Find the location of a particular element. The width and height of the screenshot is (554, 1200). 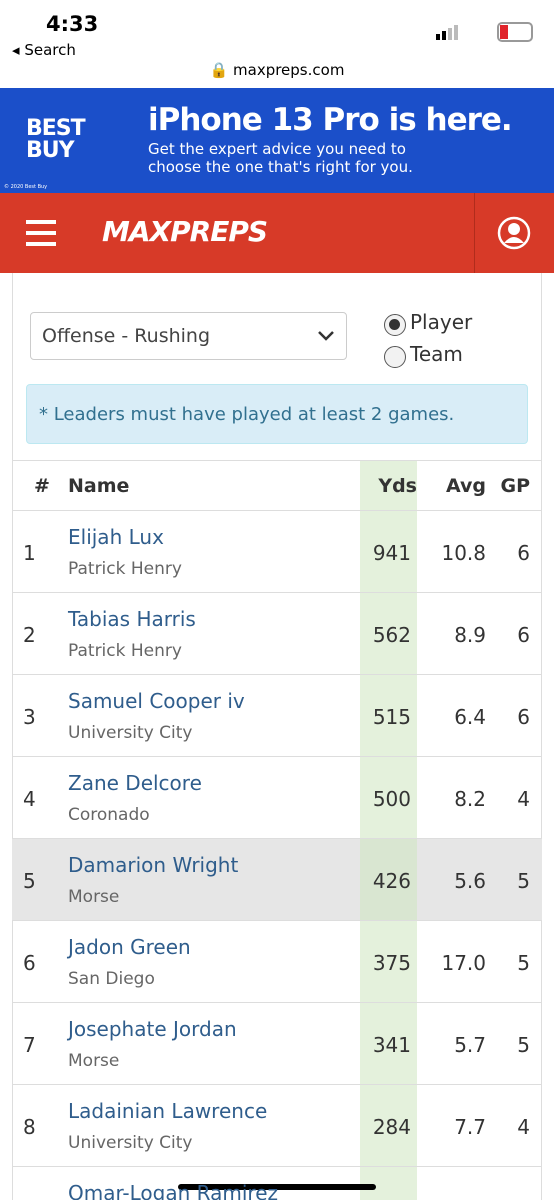

radio-dot is located at coordinates (394, 324).